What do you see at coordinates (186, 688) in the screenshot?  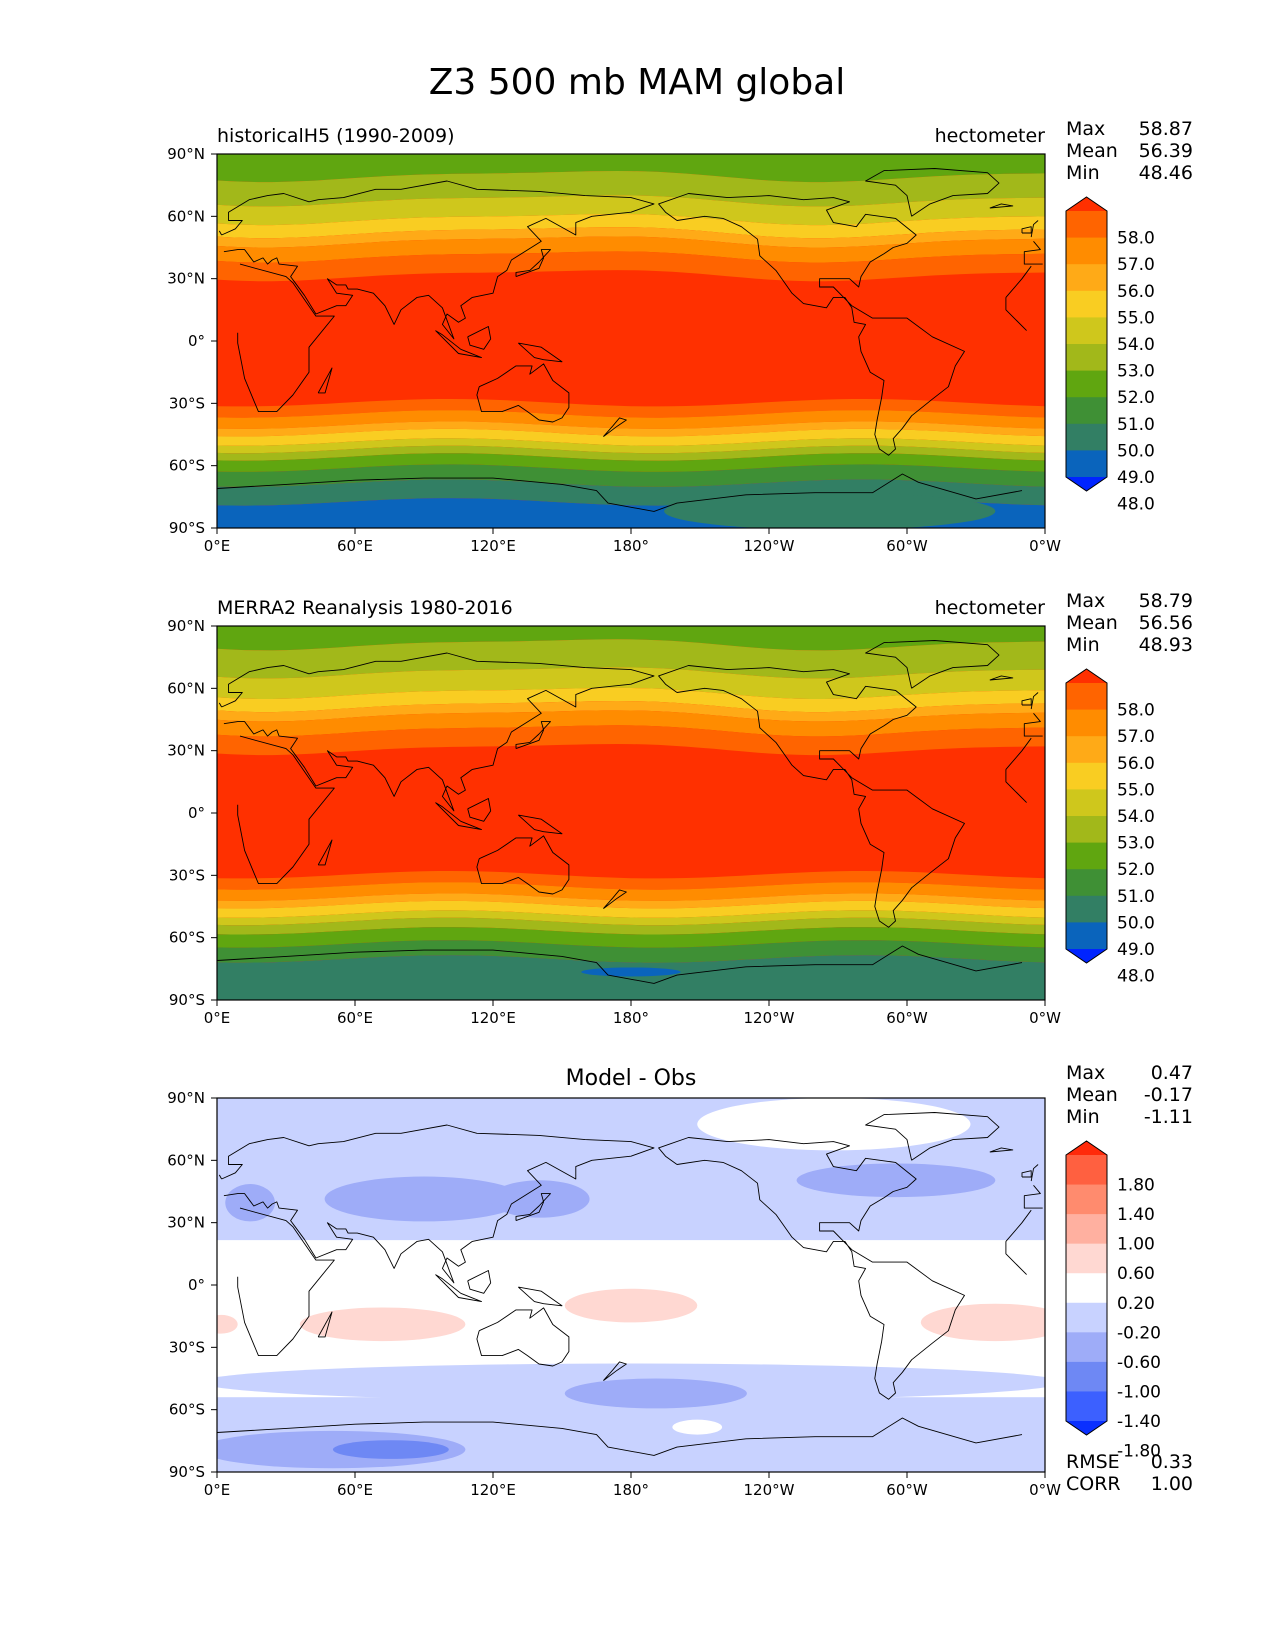 I see `lat-tick-60n: 60°N` at bounding box center [186, 688].